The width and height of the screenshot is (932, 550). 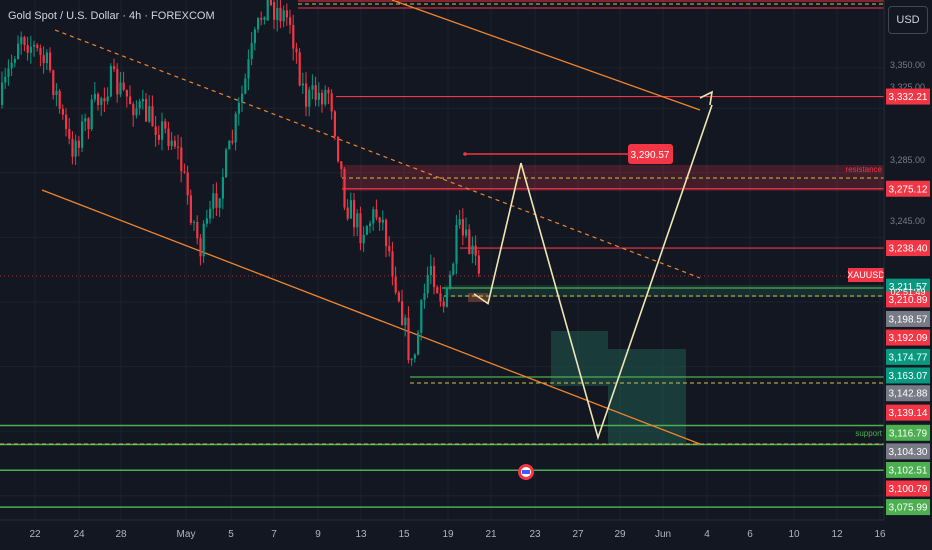 I want to click on event-marker-flag, so click(x=526, y=472).